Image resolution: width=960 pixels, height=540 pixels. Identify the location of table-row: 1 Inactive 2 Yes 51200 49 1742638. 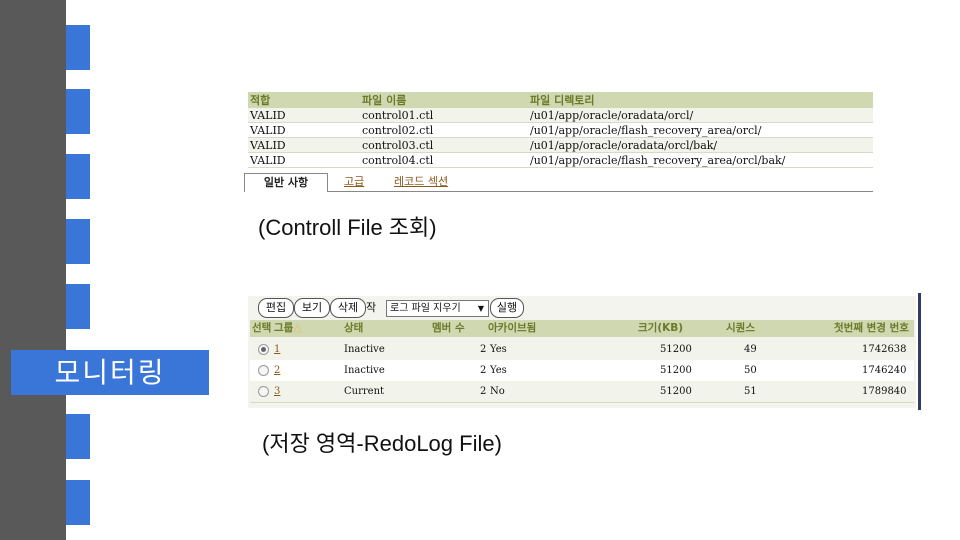
(582, 350).